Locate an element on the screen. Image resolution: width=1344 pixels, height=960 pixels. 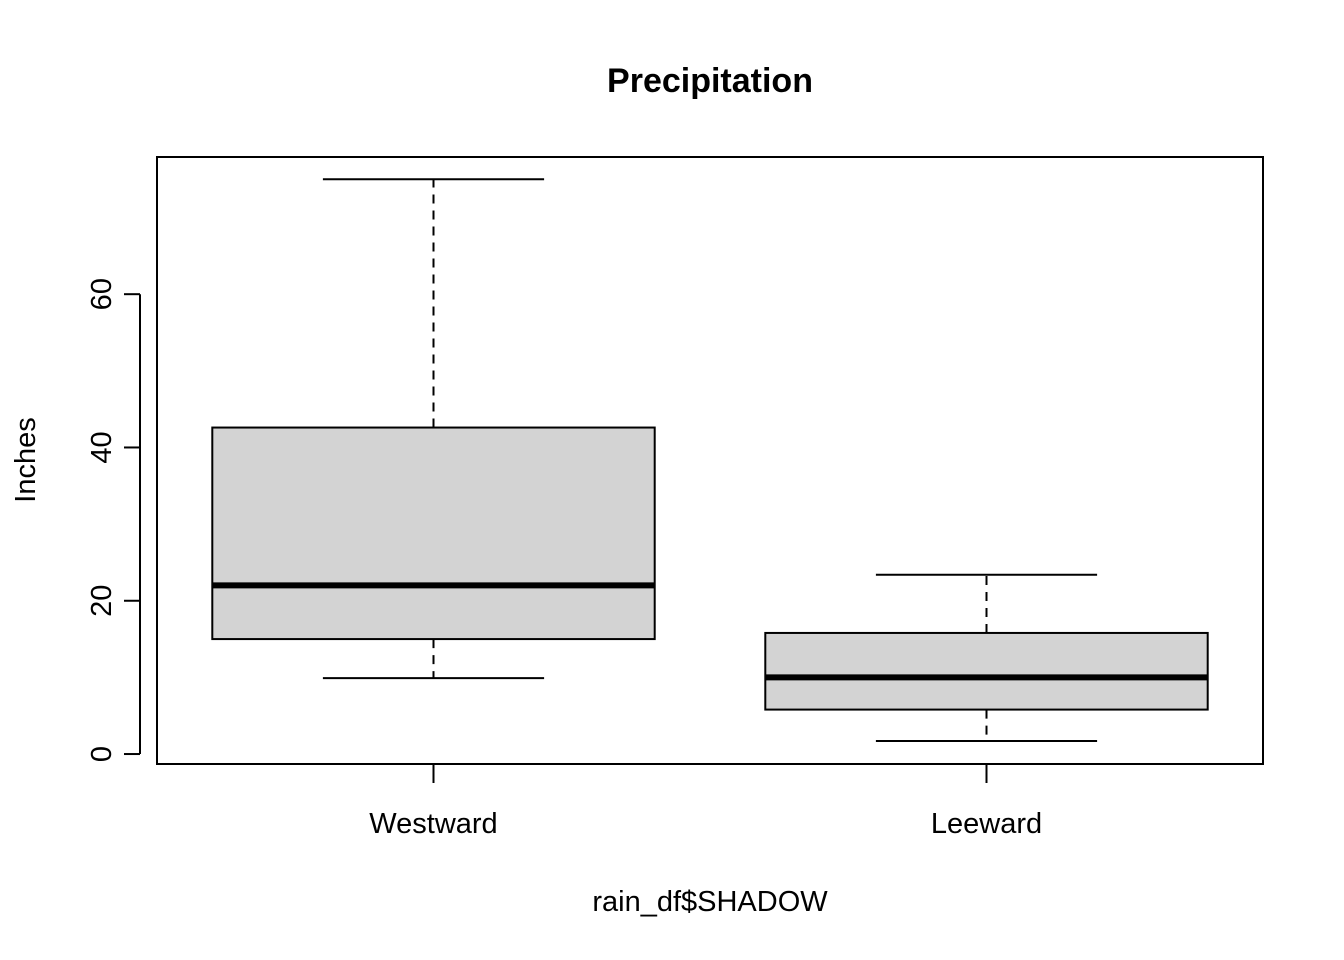
y-tick-label: 40 is located at coordinates (102, 447).